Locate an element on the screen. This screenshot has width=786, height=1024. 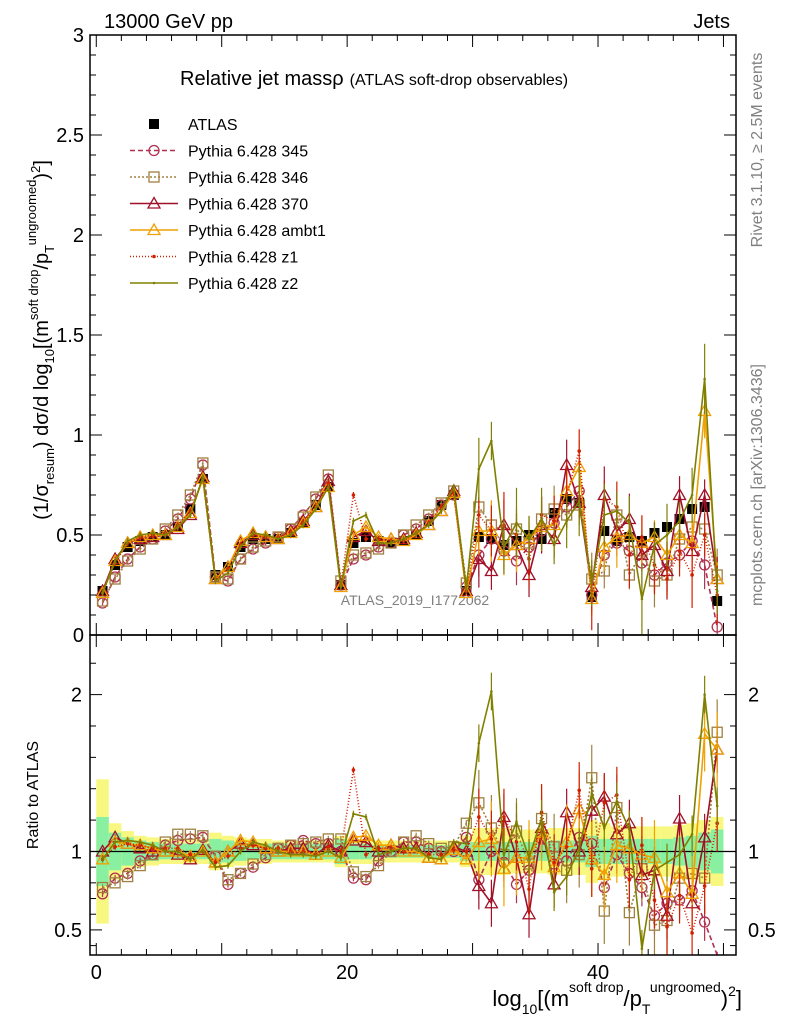
ratio-y-tick-label: 0.5 is located at coordinates (68, 931).